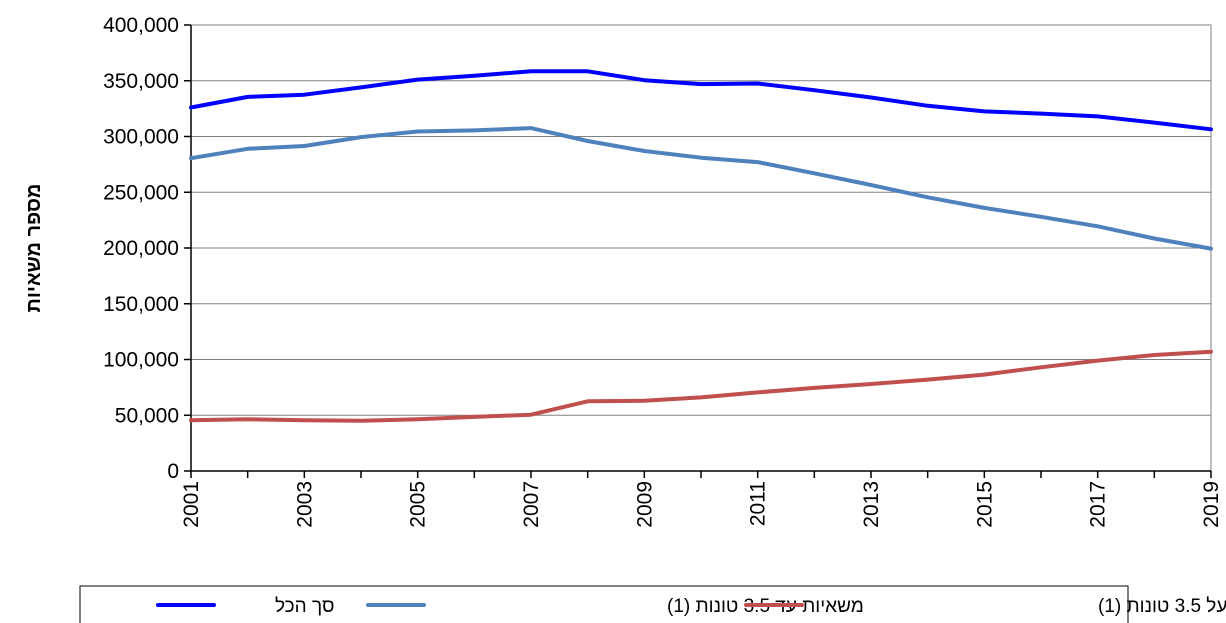 The image size is (1226, 623). What do you see at coordinates (1162, 606) in the screenshot?
I see `legend-label-3: משאיות מעל 3.5 טונות (1)` at bounding box center [1162, 606].